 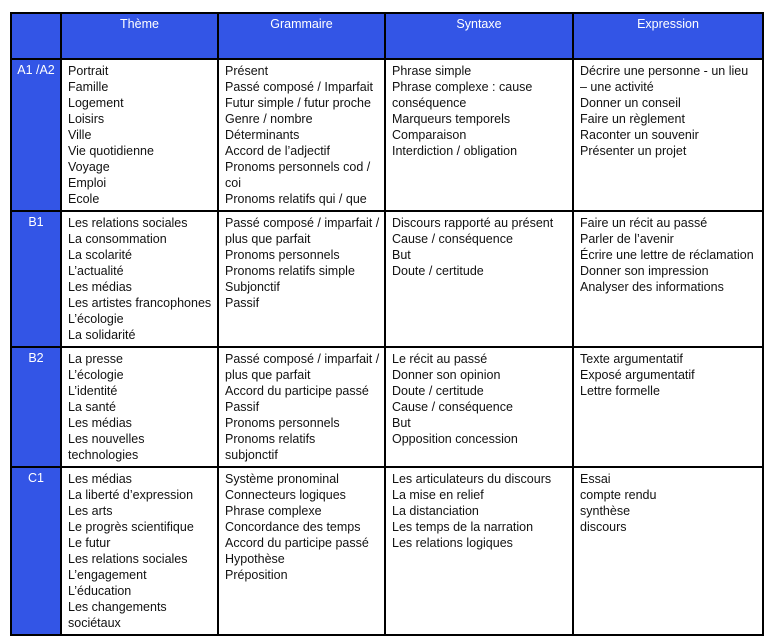 I want to click on header-grammaire: Grammaire, so click(x=301, y=36).